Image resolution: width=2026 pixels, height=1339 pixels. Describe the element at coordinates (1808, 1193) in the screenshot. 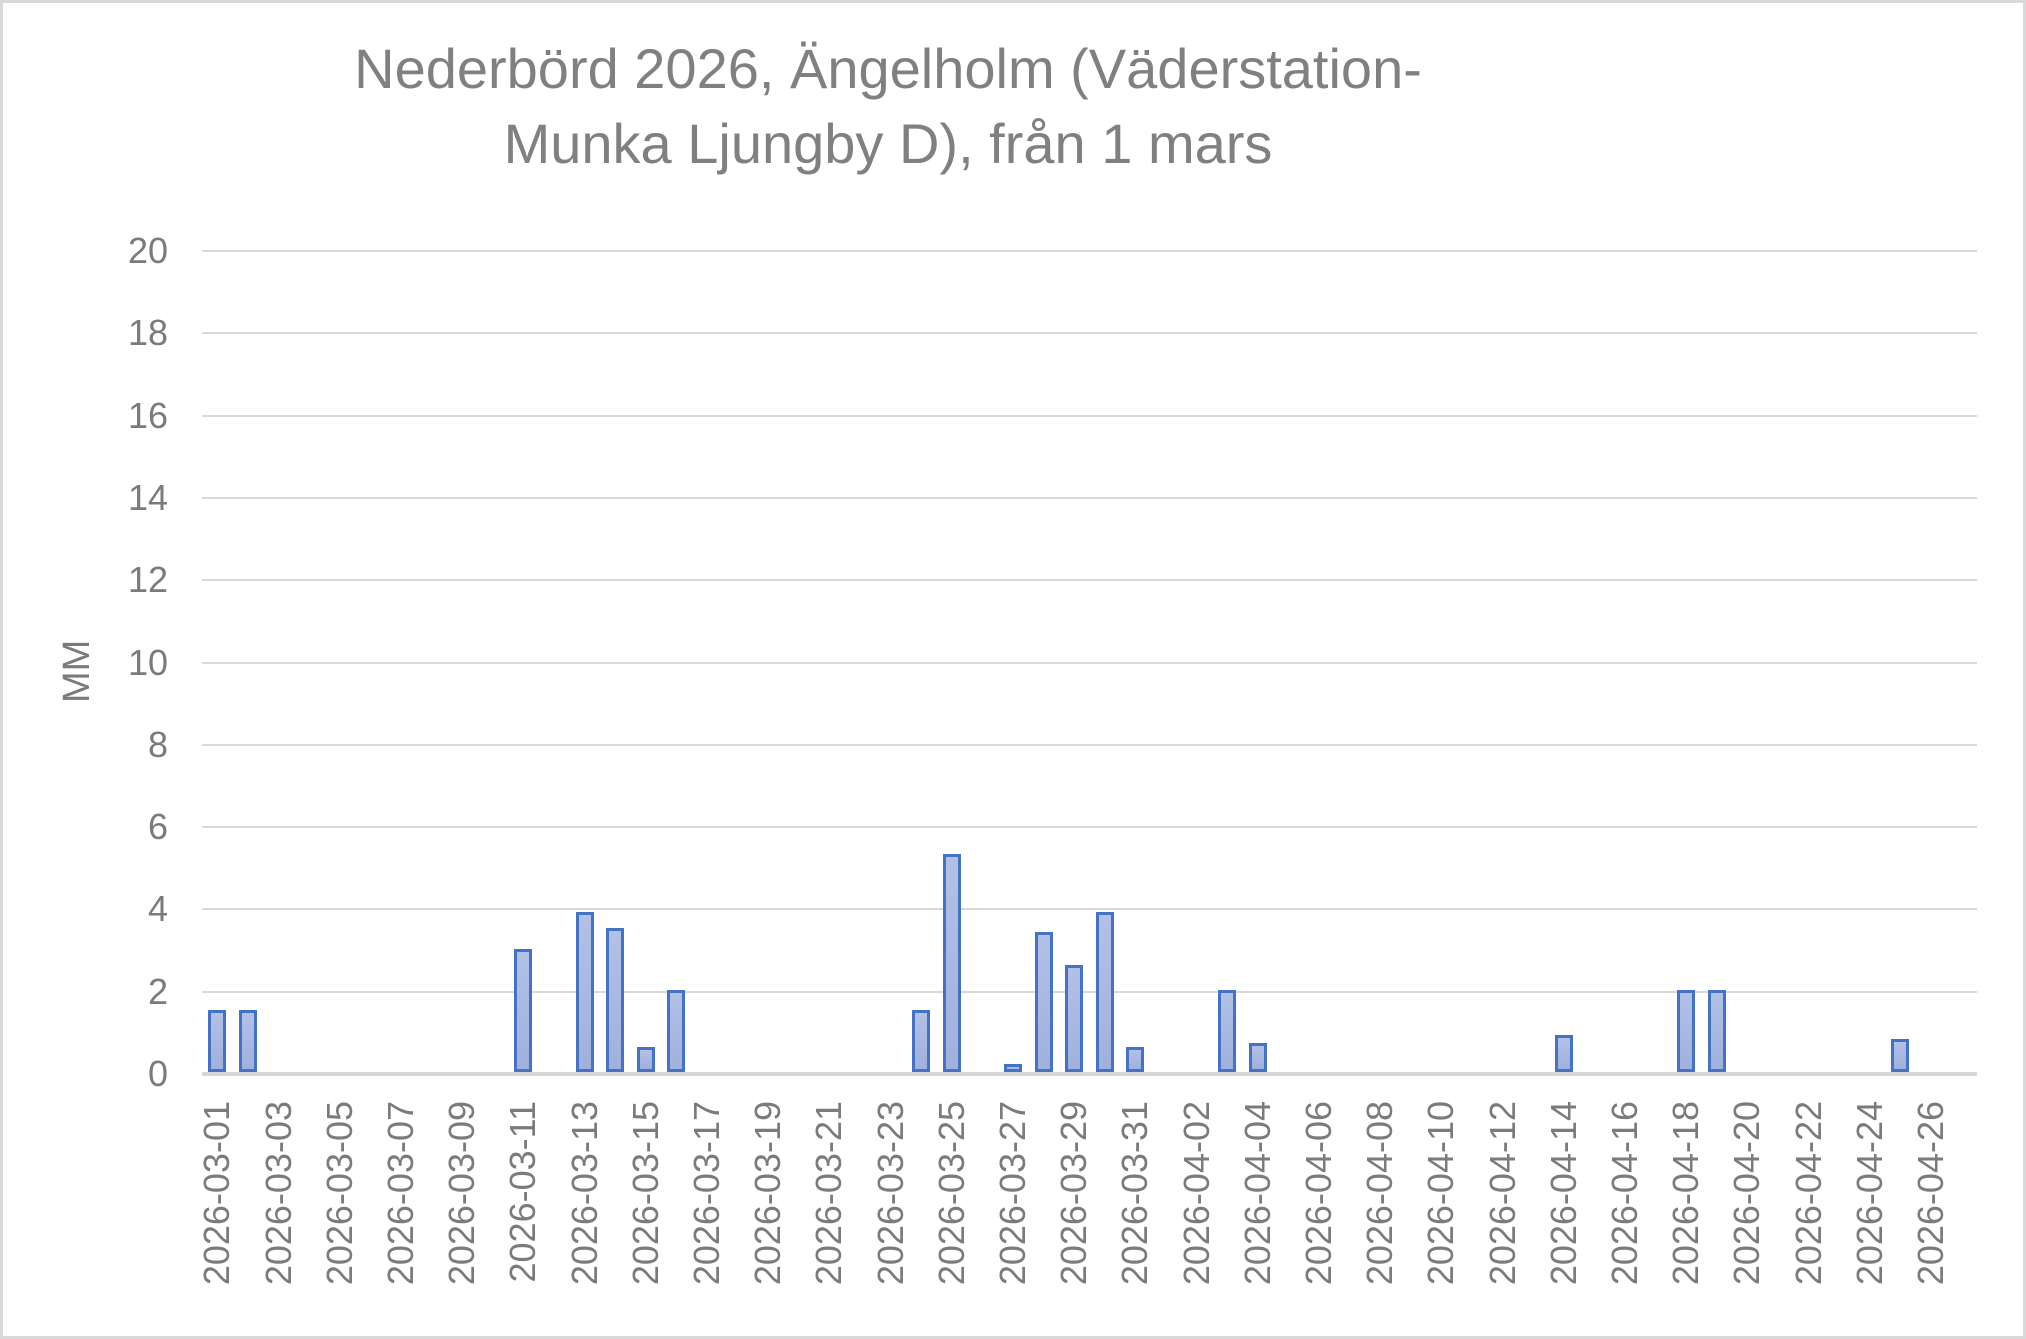

I see `x-tick-label: 2026-04-22` at that location.